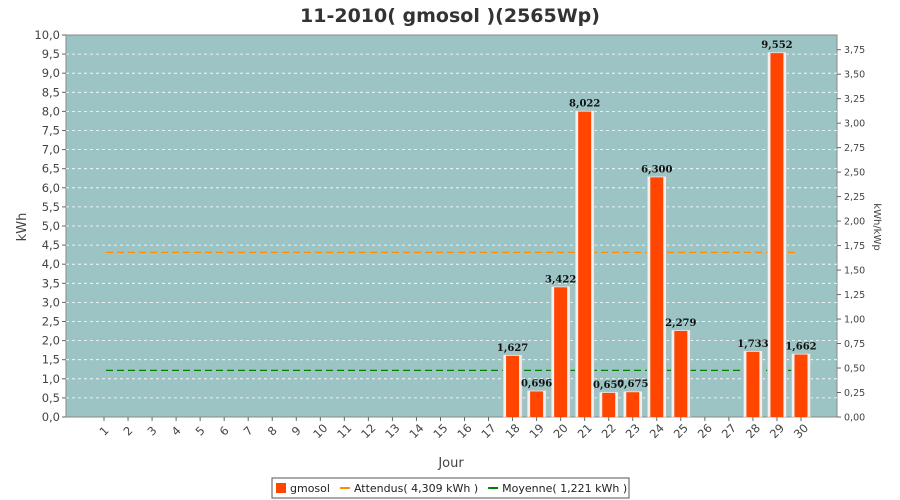  I want to click on x-tick-label: 9, so click(296, 430).